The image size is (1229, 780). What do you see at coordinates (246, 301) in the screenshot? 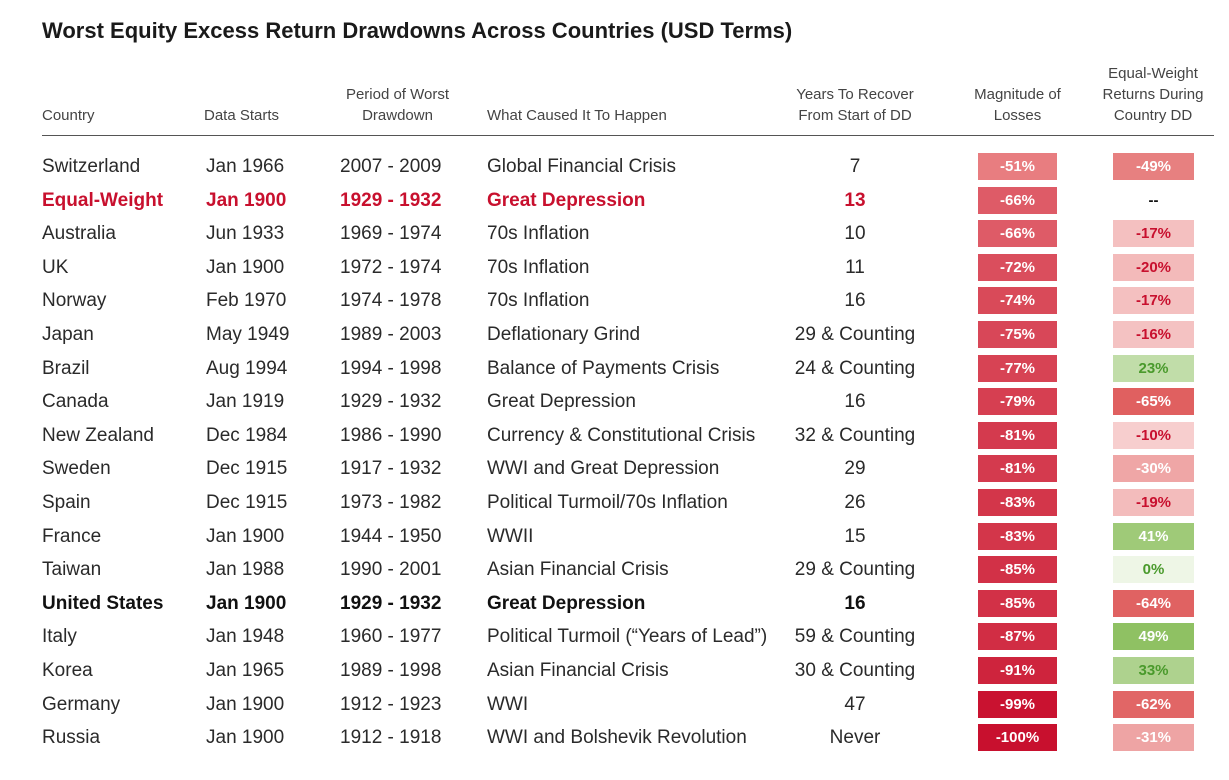
I see `cell-data-starts: Feb 1970` at bounding box center [246, 301].